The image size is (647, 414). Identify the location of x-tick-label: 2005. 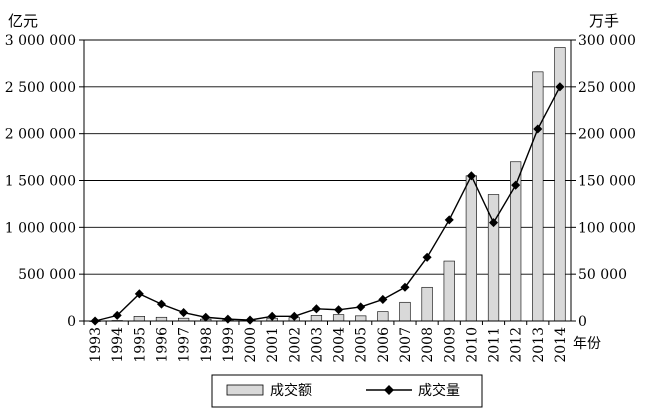
(362, 345).